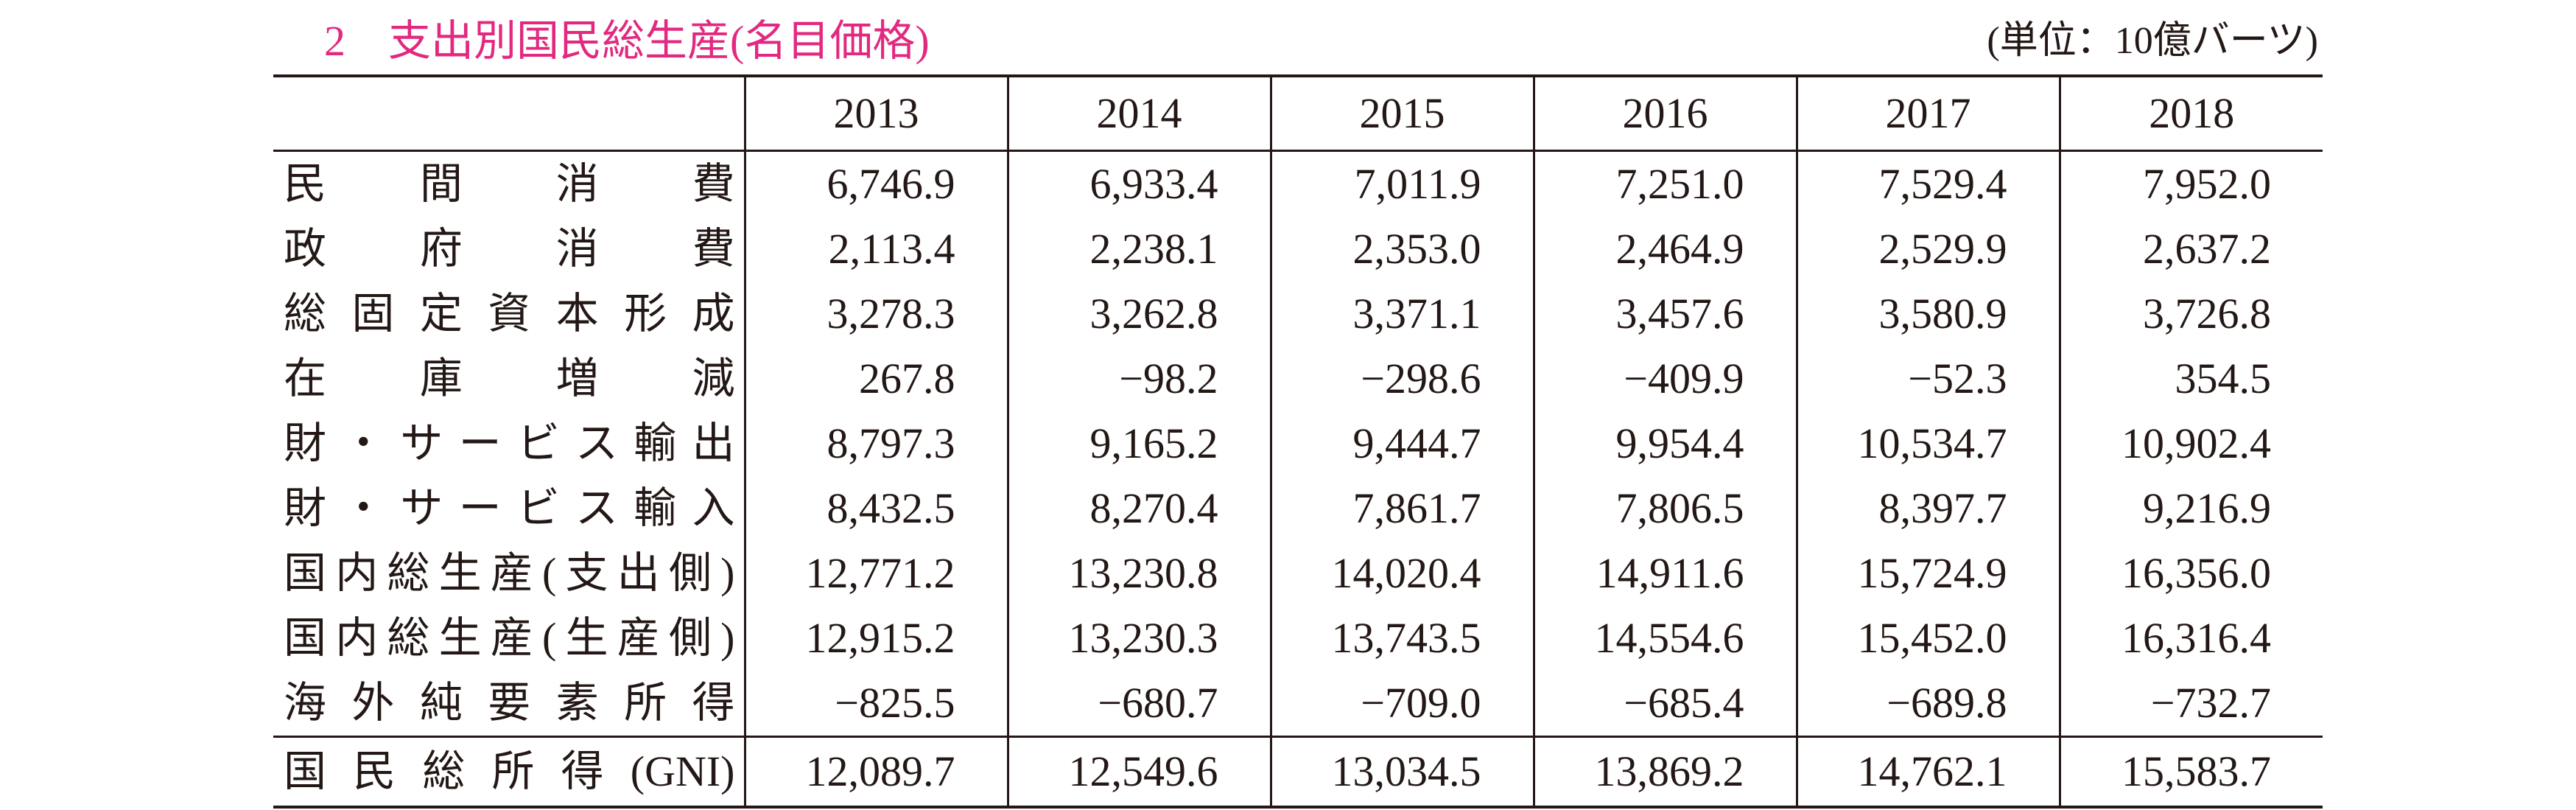 Image resolution: width=2576 pixels, height=810 pixels. Describe the element at coordinates (1927, 183) in the screenshot. I see `value-cell: 7,529.4` at that location.